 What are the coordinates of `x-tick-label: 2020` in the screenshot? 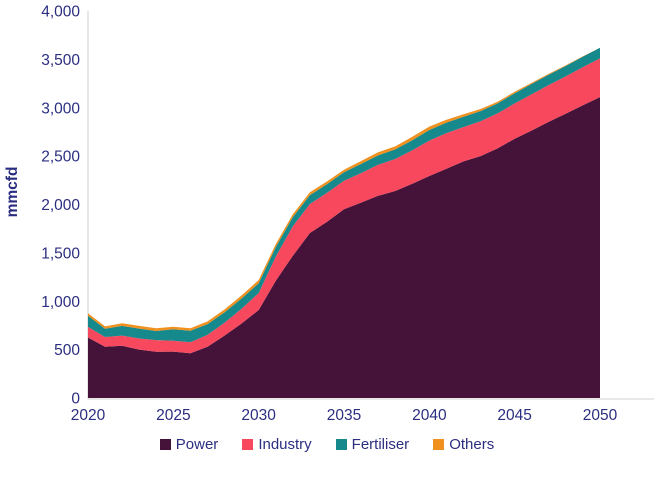 It's located at (88, 415).